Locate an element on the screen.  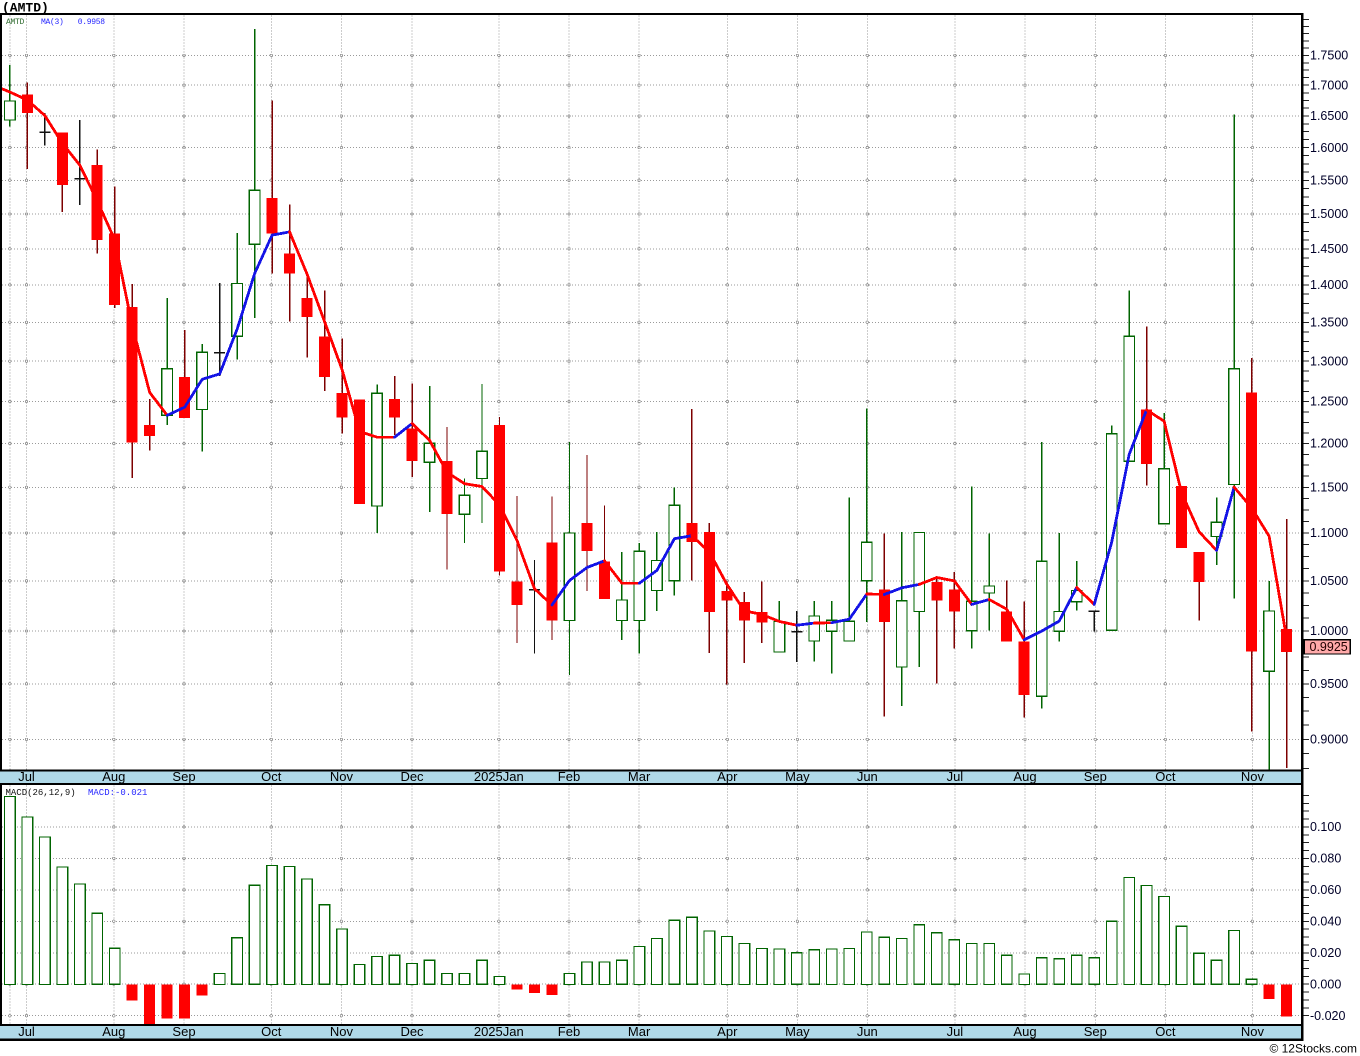
svg-text: 1.0500 is located at coordinates (1329, 581).